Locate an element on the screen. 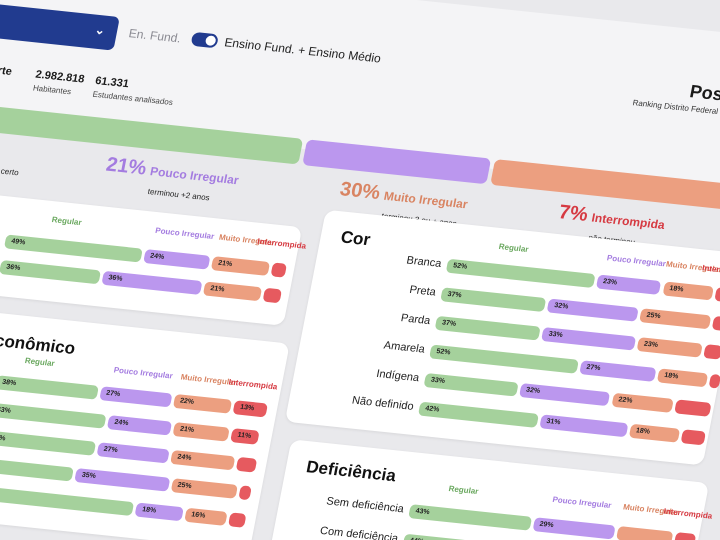 This screenshot has width=720, height=540. bar-segment-muito-irregular: 24% is located at coordinates (203, 460).